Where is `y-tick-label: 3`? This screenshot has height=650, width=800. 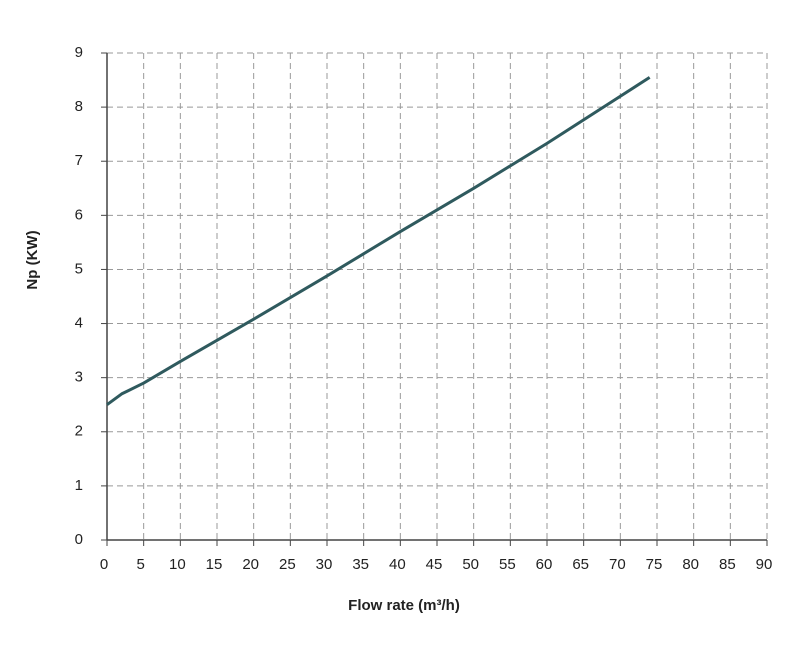 y-tick-label: 3 is located at coordinates (79, 377).